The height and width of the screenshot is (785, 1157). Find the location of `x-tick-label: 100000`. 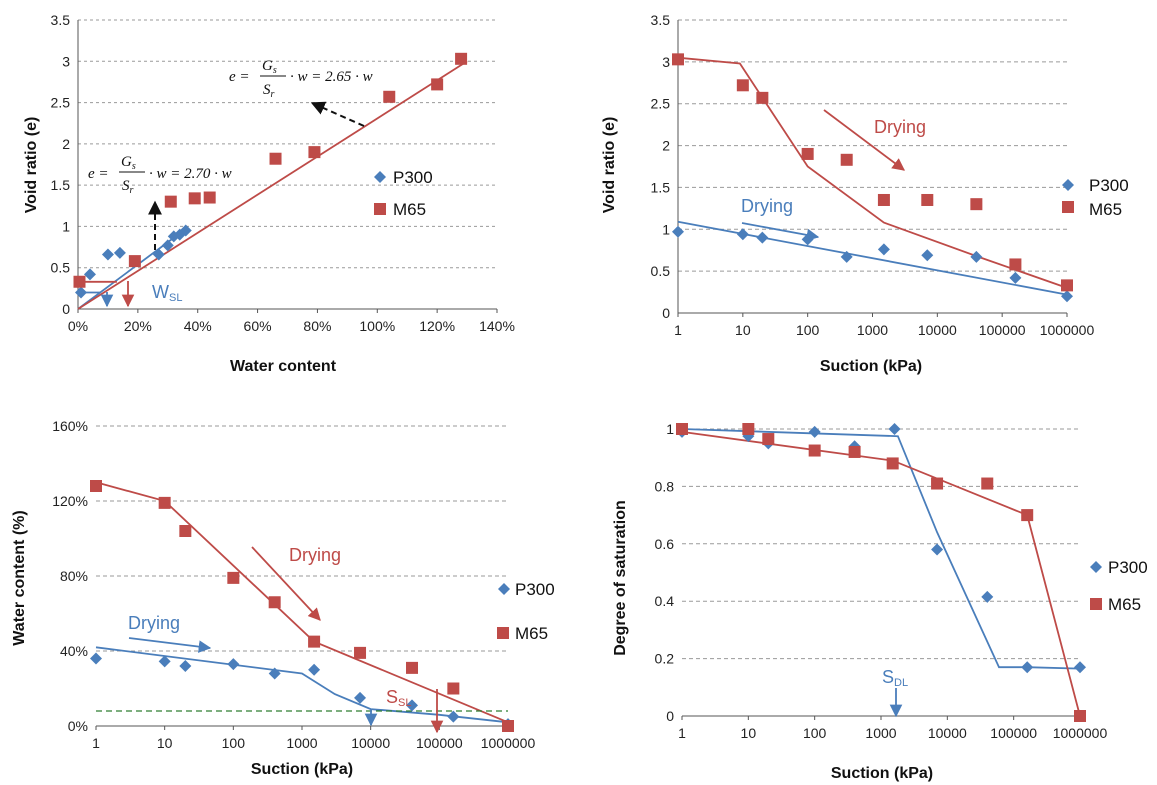

x-tick-label: 100000 is located at coordinates (439, 743).